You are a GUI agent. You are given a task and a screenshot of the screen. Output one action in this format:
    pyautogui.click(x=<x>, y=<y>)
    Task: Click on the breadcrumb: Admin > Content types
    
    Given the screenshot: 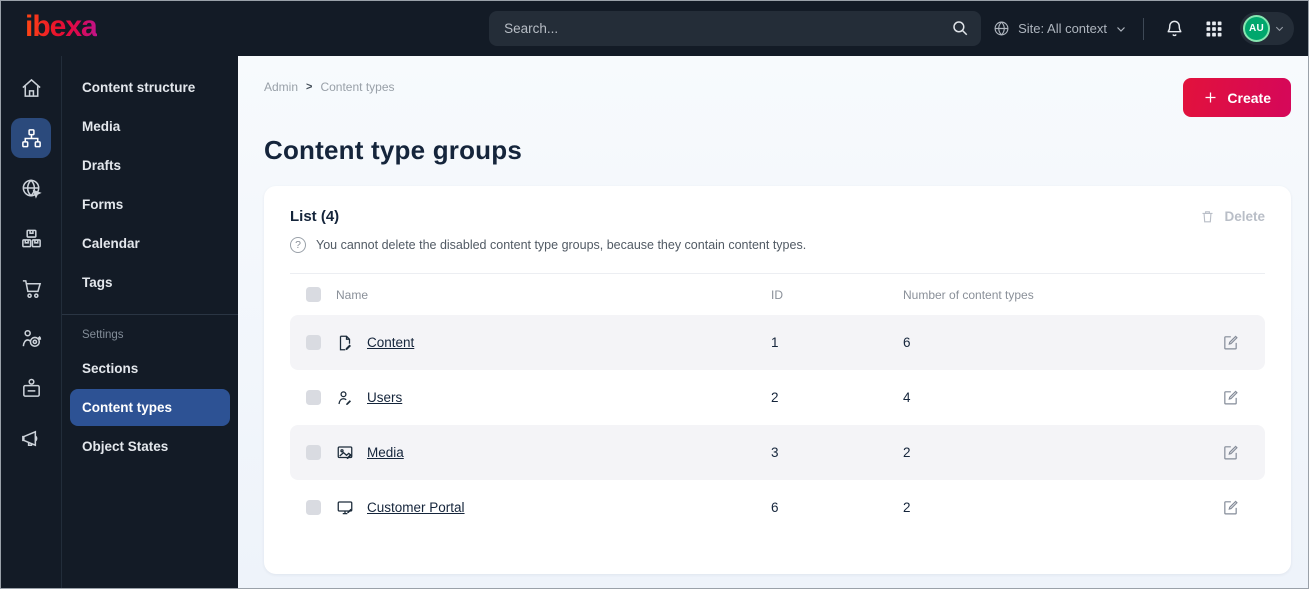 What is the action you would take?
    pyautogui.click(x=329, y=86)
    